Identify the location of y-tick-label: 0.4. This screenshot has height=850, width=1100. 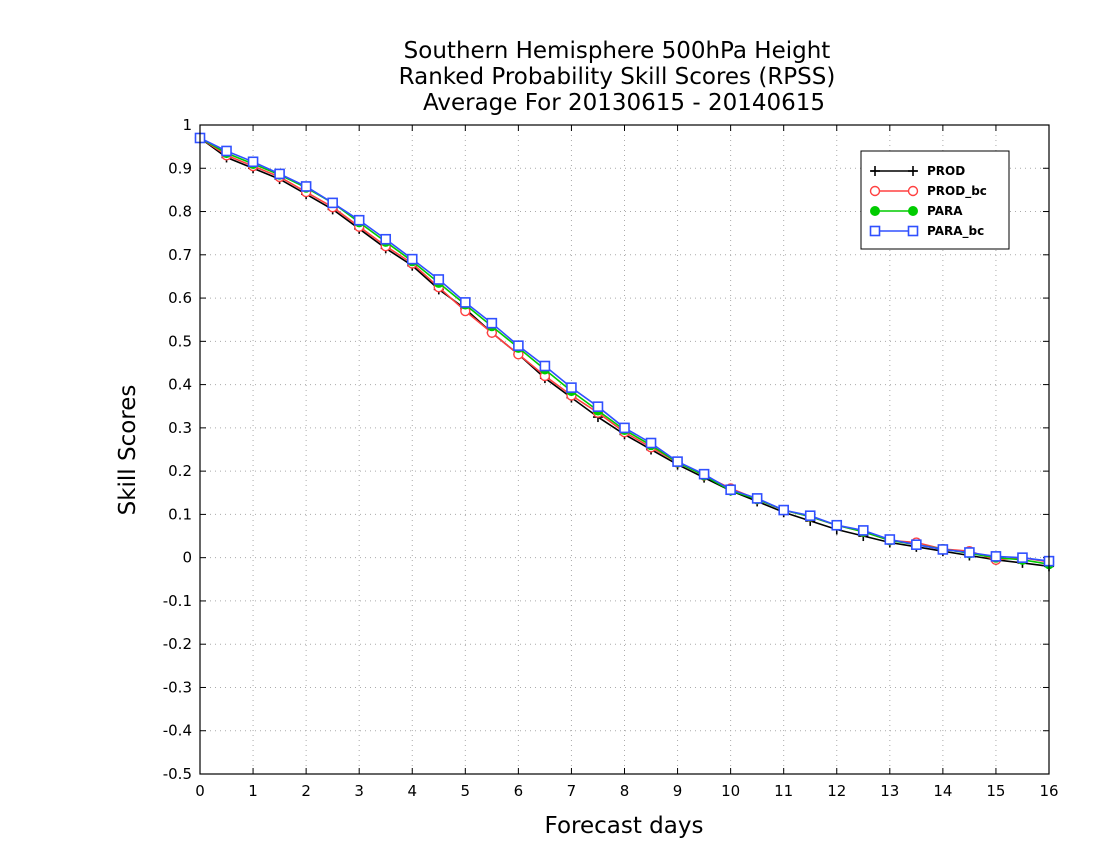
(180, 385).